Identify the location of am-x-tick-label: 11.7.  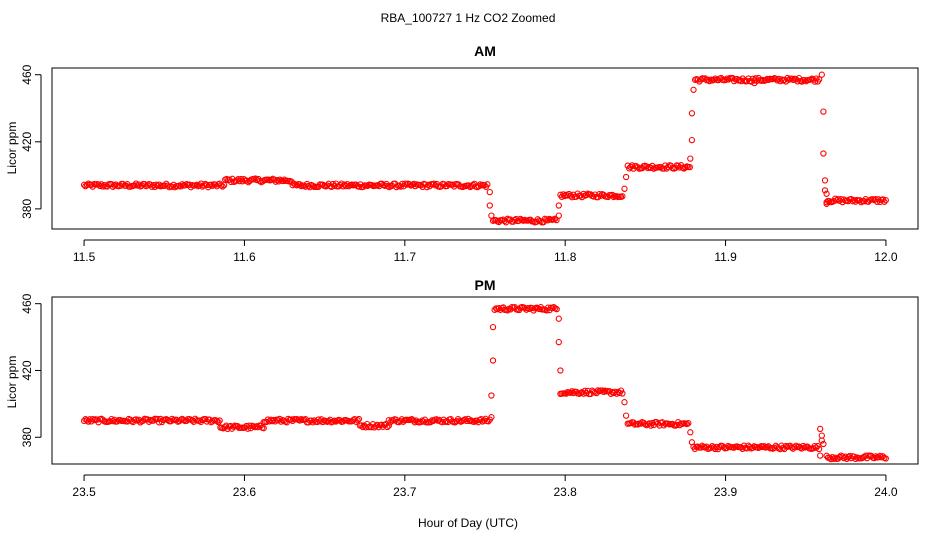
(405, 257).